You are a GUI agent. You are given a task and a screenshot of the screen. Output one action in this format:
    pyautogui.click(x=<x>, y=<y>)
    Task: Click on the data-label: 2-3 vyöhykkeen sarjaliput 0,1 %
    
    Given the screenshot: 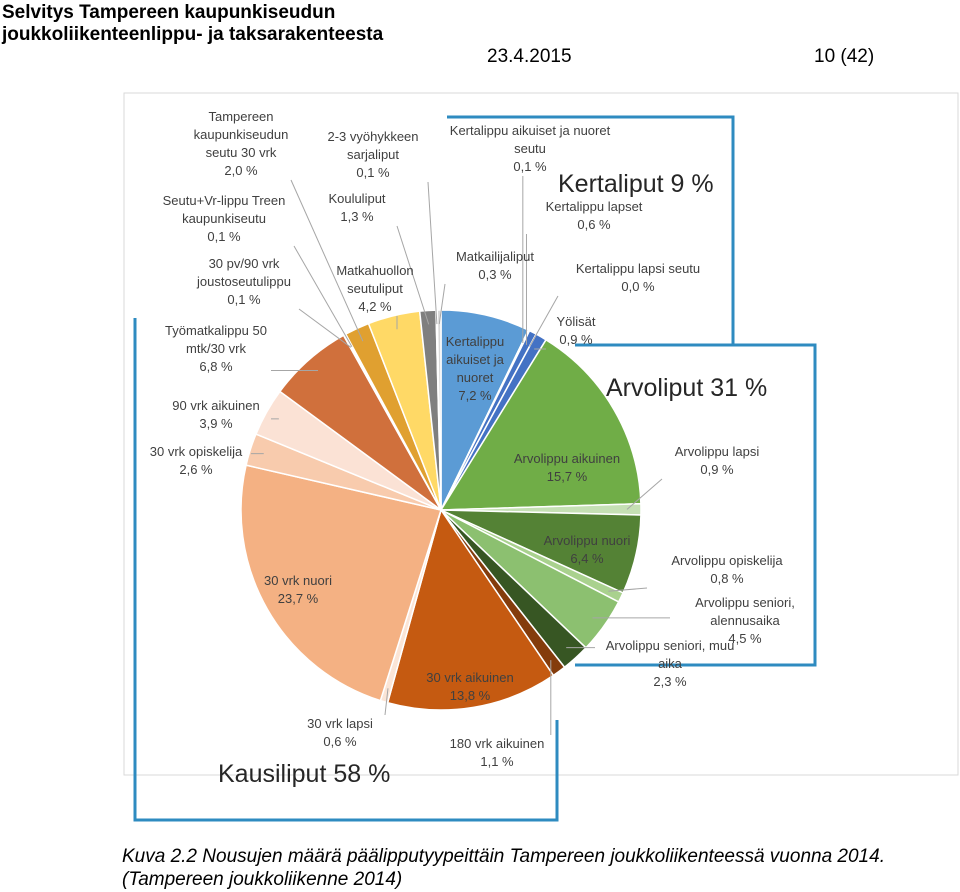 What is the action you would take?
    pyautogui.click(x=373, y=155)
    